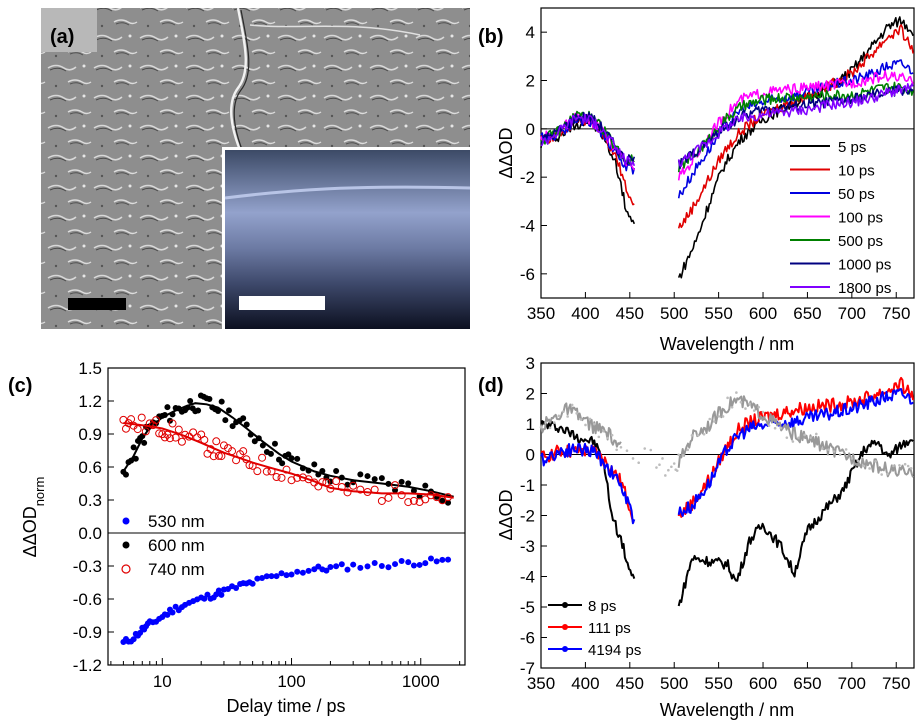 The width and height of the screenshot is (916, 722). Describe the element at coordinates (527, 607) in the screenshot. I see `y-tick-label: -5` at that location.